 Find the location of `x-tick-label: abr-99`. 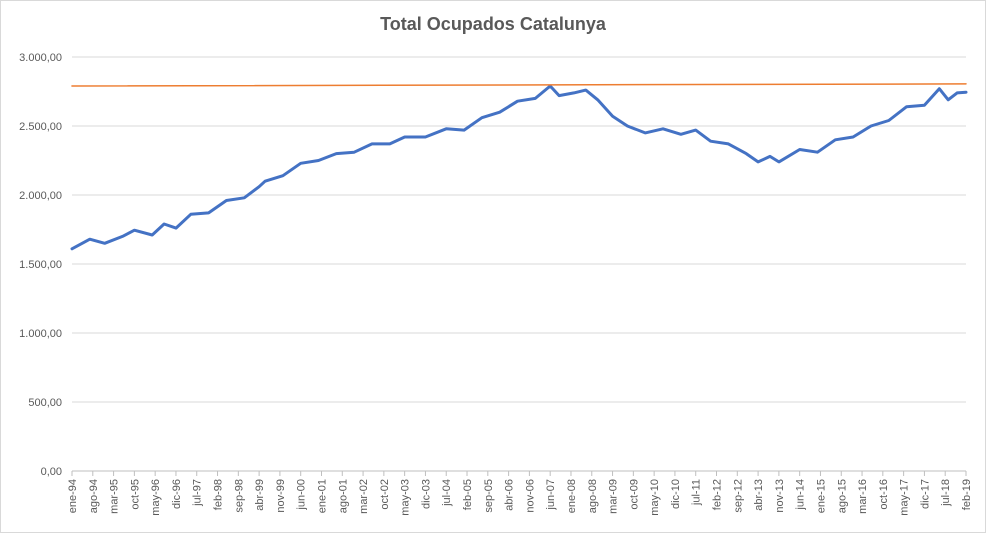

x-tick-label: abr-99 is located at coordinates (260, 495).